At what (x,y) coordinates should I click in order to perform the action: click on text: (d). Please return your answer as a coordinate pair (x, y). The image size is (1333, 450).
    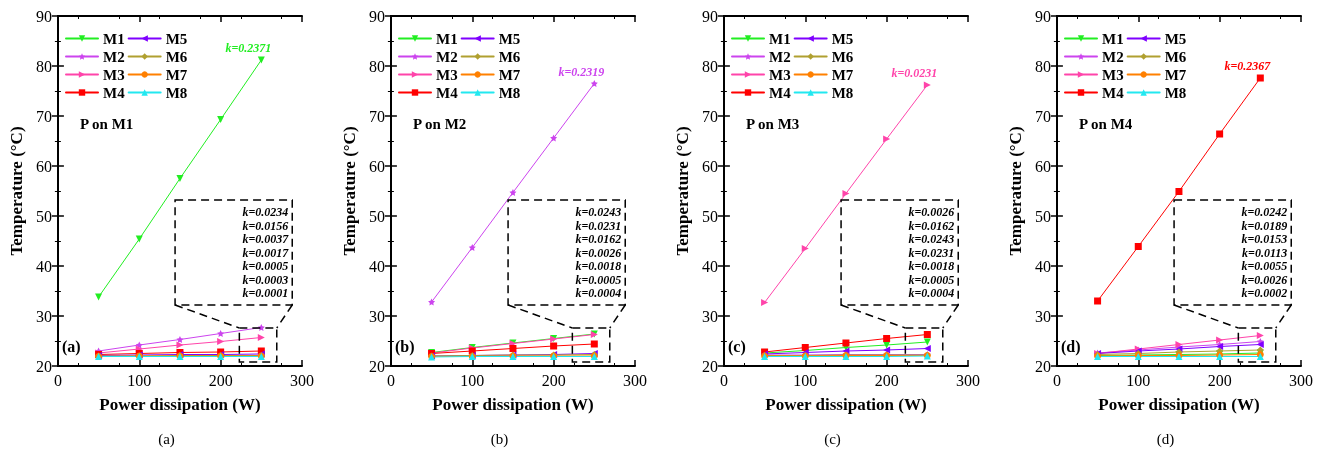
    Looking at the image, I should click on (1165, 439).